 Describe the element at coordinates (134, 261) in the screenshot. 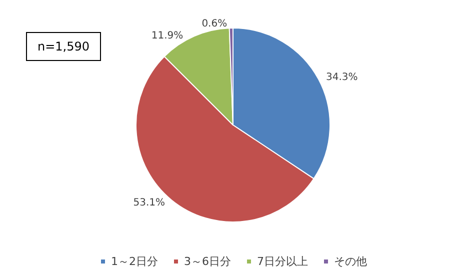

I see `legend-label: 1～2日分` at that location.